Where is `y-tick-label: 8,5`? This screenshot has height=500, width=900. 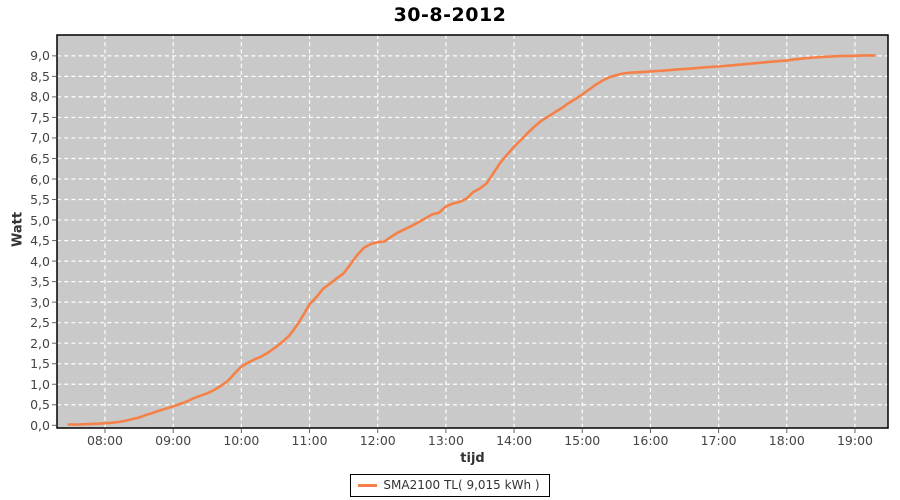
y-tick-label: 8,5 is located at coordinates (40, 76).